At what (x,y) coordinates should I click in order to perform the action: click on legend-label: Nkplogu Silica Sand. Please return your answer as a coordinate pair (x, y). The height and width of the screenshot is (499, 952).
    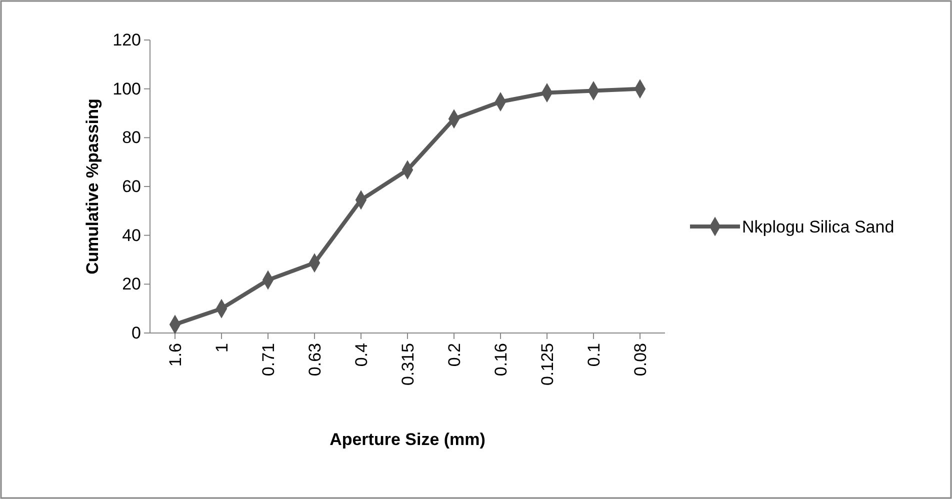
    Looking at the image, I should click on (818, 226).